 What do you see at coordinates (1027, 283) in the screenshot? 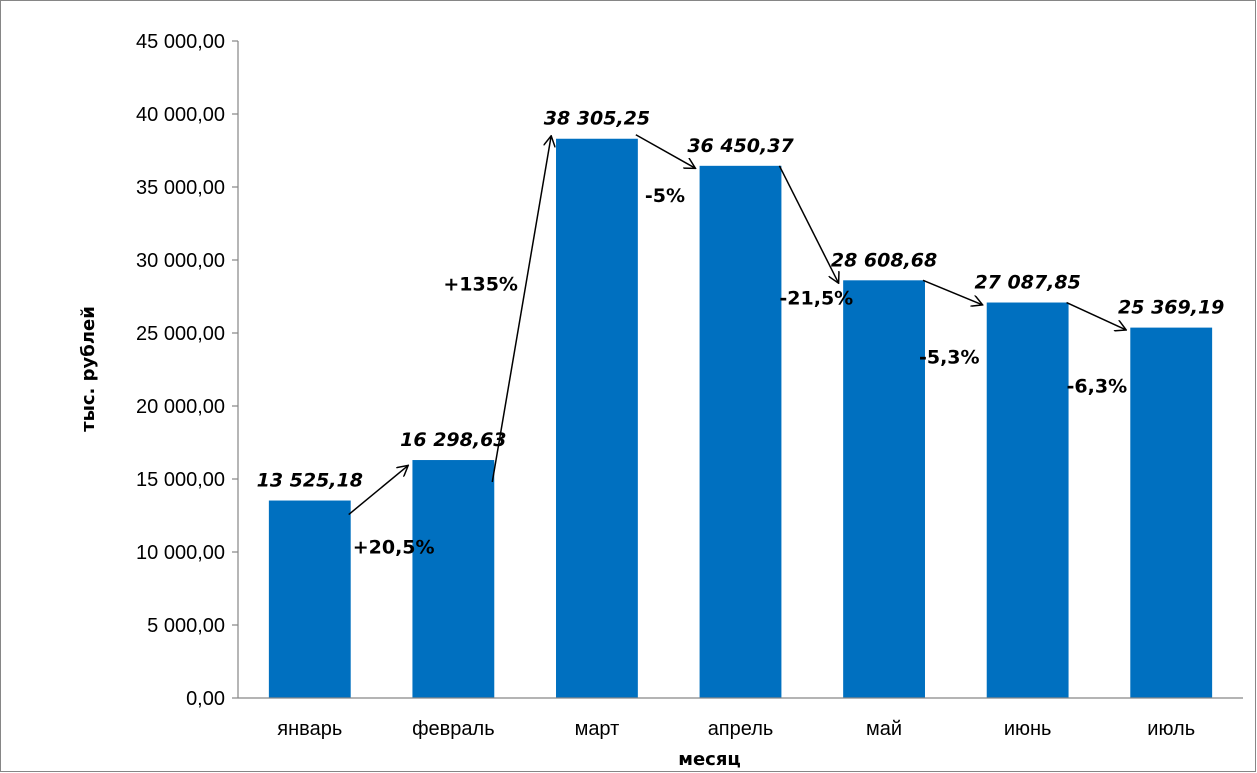
I see `data-label-6: 27 087,85` at bounding box center [1027, 283].